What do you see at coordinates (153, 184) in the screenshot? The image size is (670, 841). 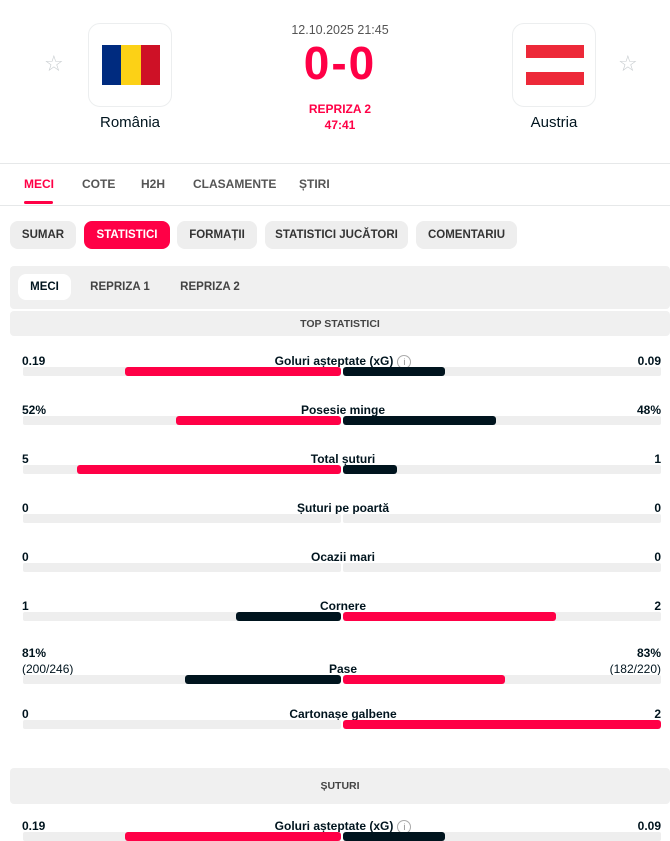 I see `tab-h2h: H2H` at bounding box center [153, 184].